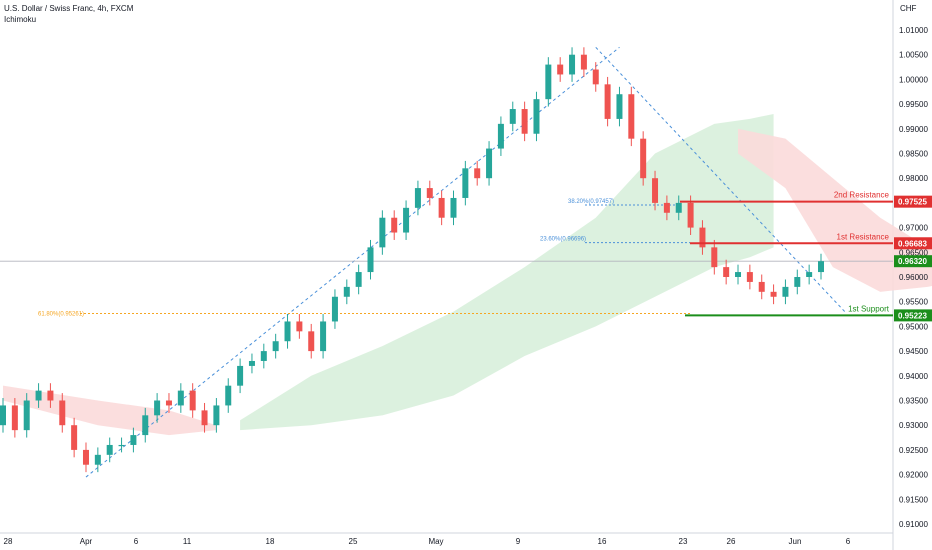 The width and height of the screenshot is (932, 550). I want to click on y-tick-label: 0.92500, so click(913, 450).